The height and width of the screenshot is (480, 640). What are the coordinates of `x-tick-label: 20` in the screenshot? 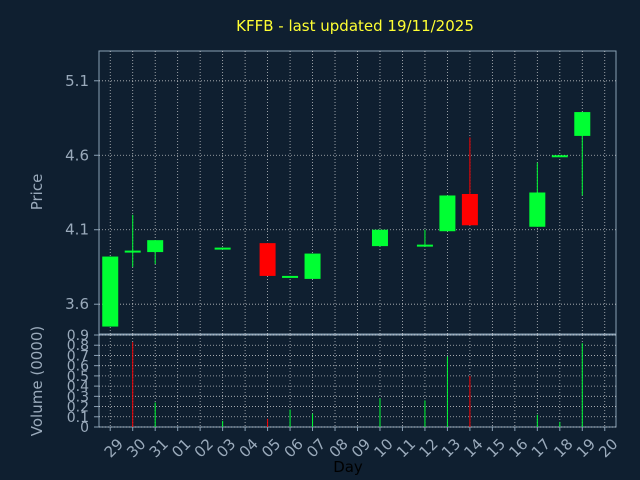 It's located at (608, 448).